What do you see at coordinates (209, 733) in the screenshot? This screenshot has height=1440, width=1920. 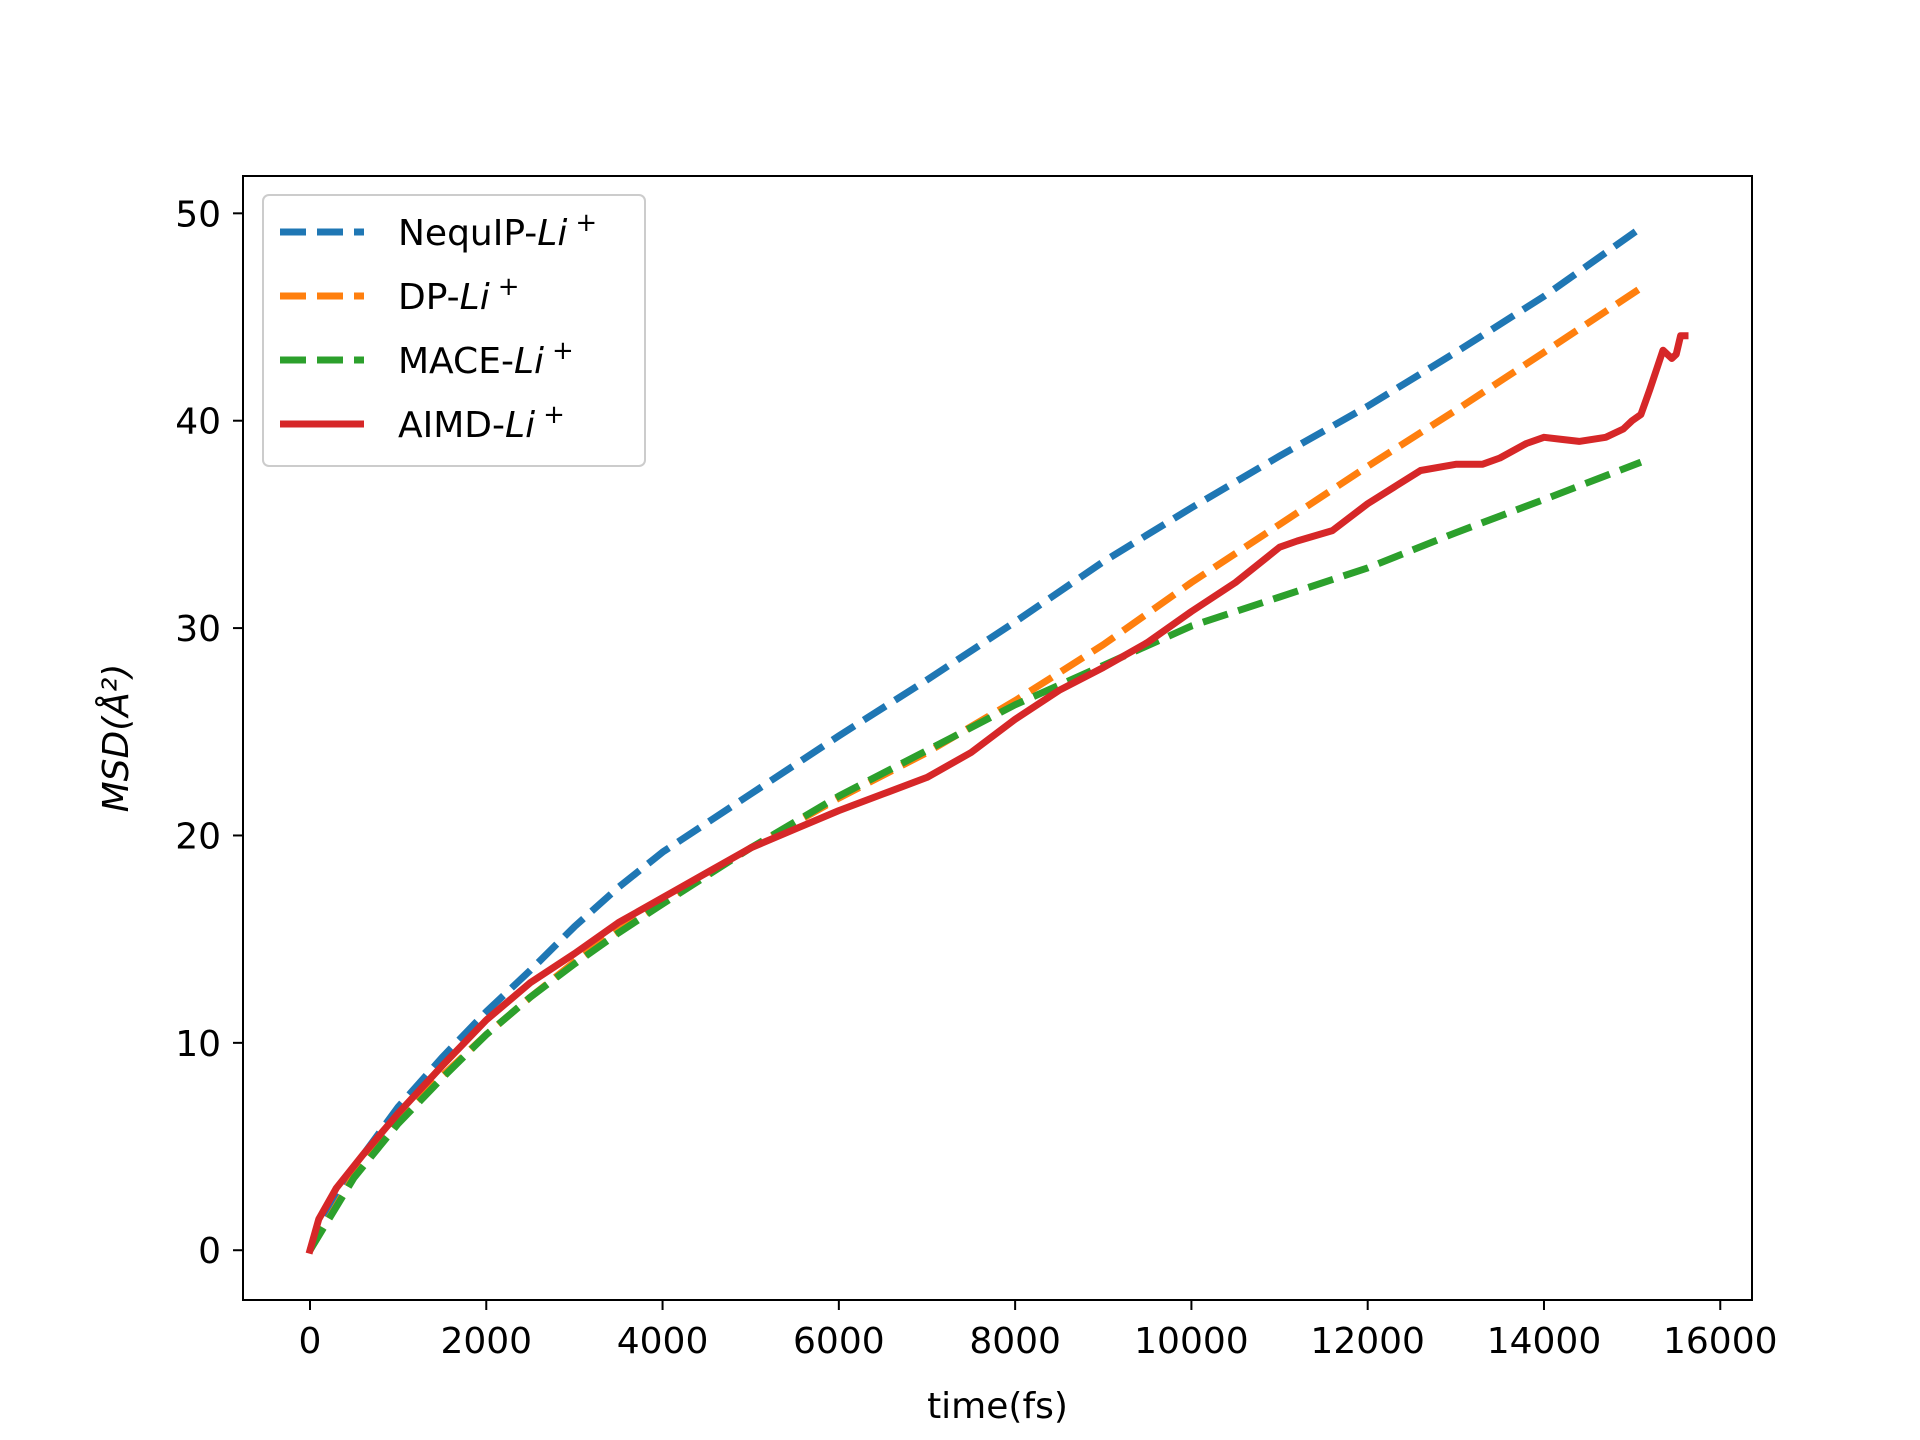 I see `y-axis-ticks: 0 10 20 30 40 50` at bounding box center [209, 733].